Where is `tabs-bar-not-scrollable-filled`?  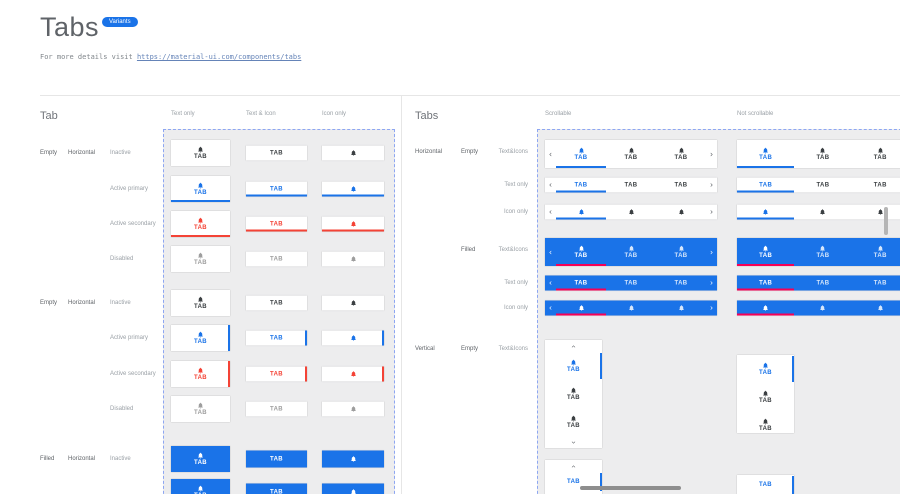 tabs-bar-not-scrollable-filled is located at coordinates (818, 308).